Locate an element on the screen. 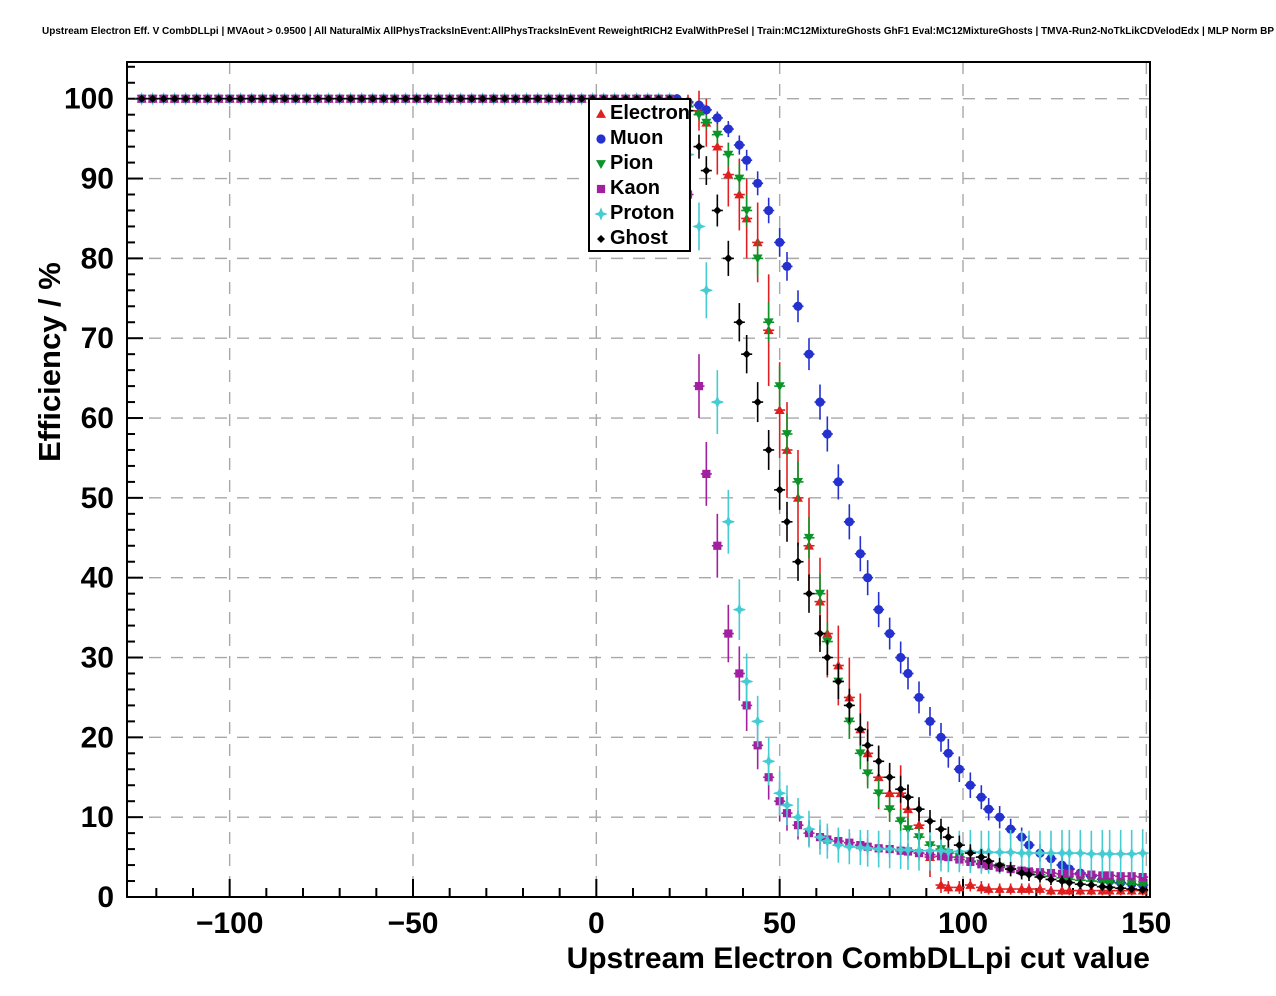 The image size is (1276, 996). y-axis-title: Efficiency / % is located at coordinates (49, 362).